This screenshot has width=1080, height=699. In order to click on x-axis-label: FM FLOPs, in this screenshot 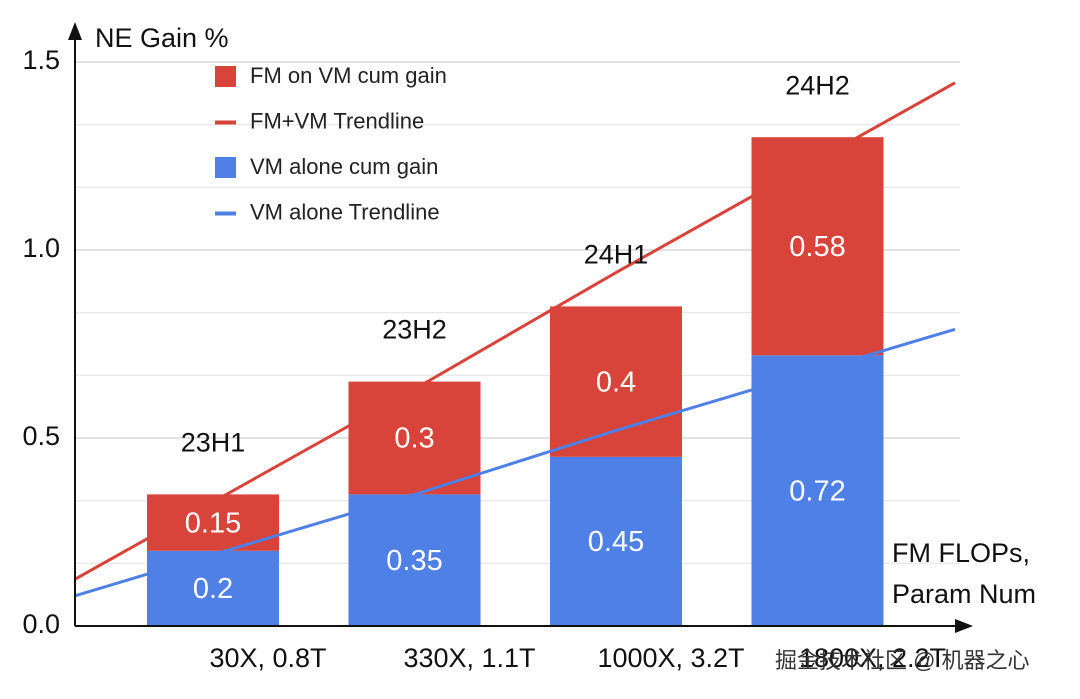, I will do `click(961, 553)`.